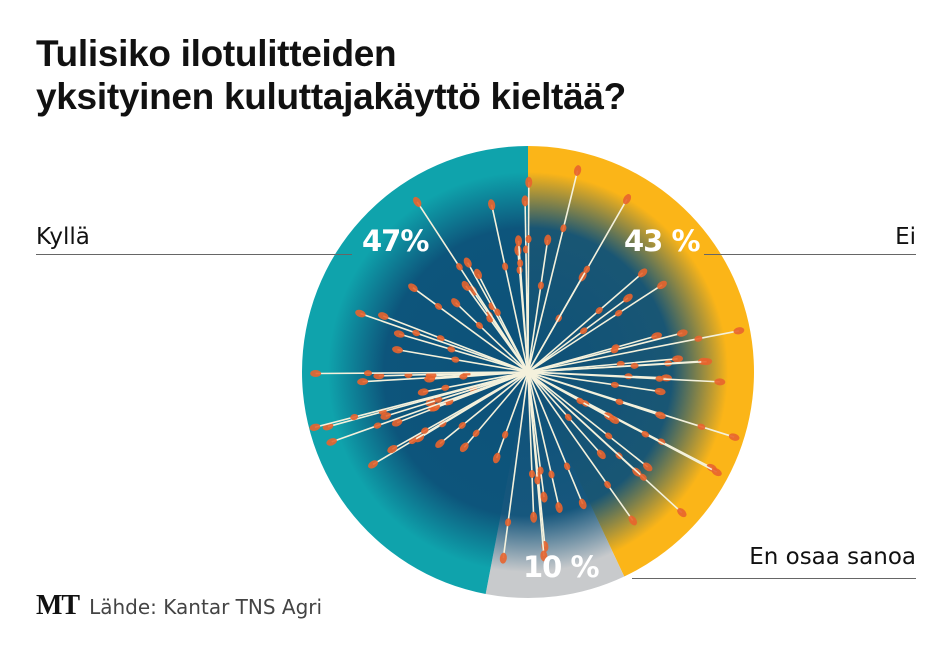  I want to click on value-label-ei: 43 %, so click(662, 241).